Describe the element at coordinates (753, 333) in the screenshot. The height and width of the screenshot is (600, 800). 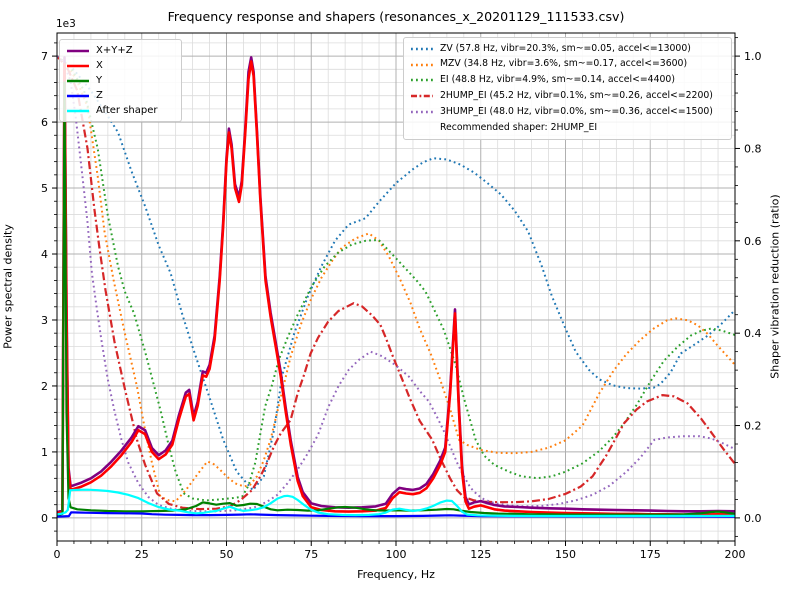
I see `tick-label: 0.4` at that location.